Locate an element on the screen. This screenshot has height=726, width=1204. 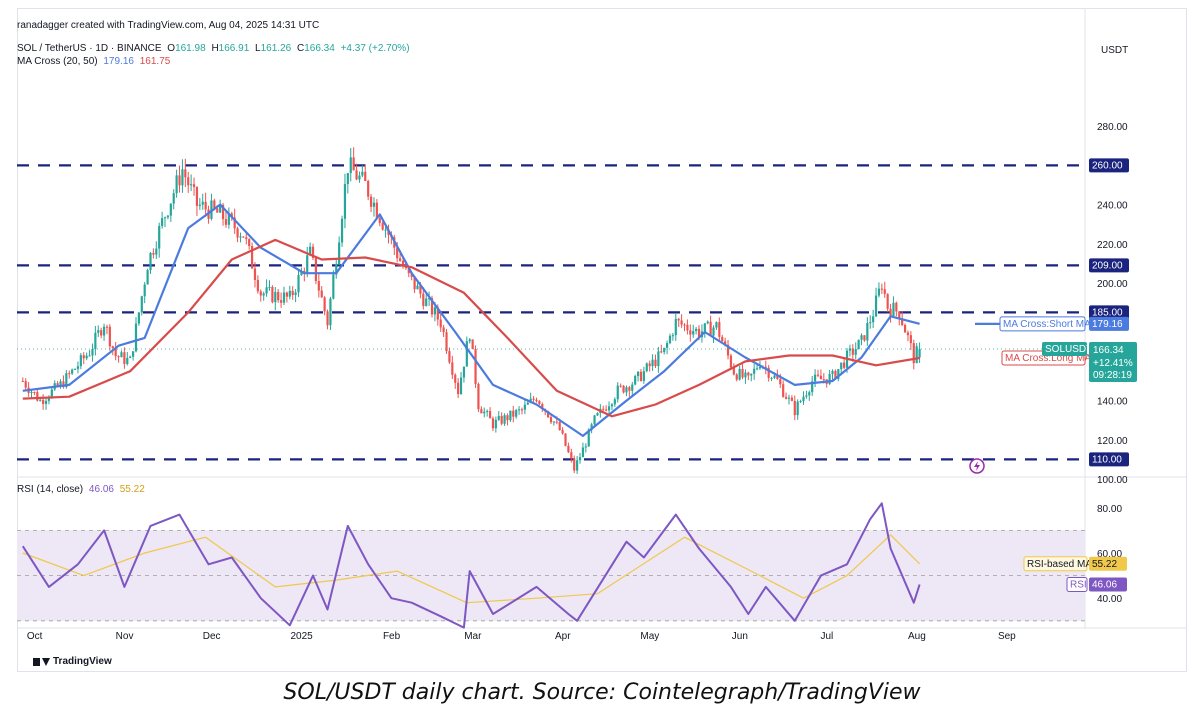
price-tick-label: 120.00 is located at coordinates (1112, 441).